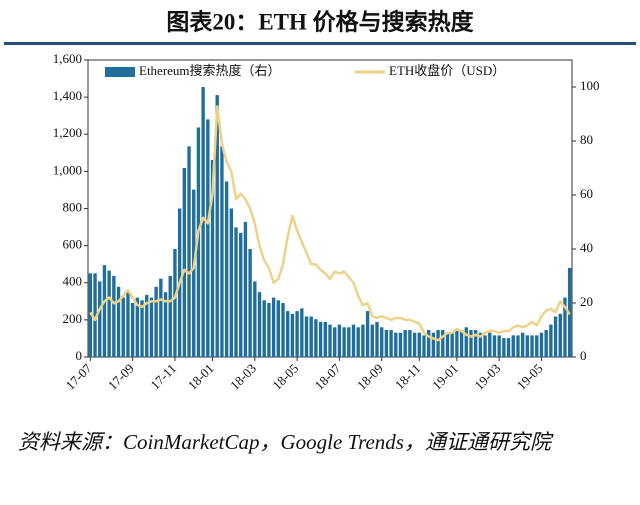 This screenshot has height=505, width=640. Describe the element at coordinates (285, 377) in the screenshot. I see `x-tick-label: 18-05` at that location.